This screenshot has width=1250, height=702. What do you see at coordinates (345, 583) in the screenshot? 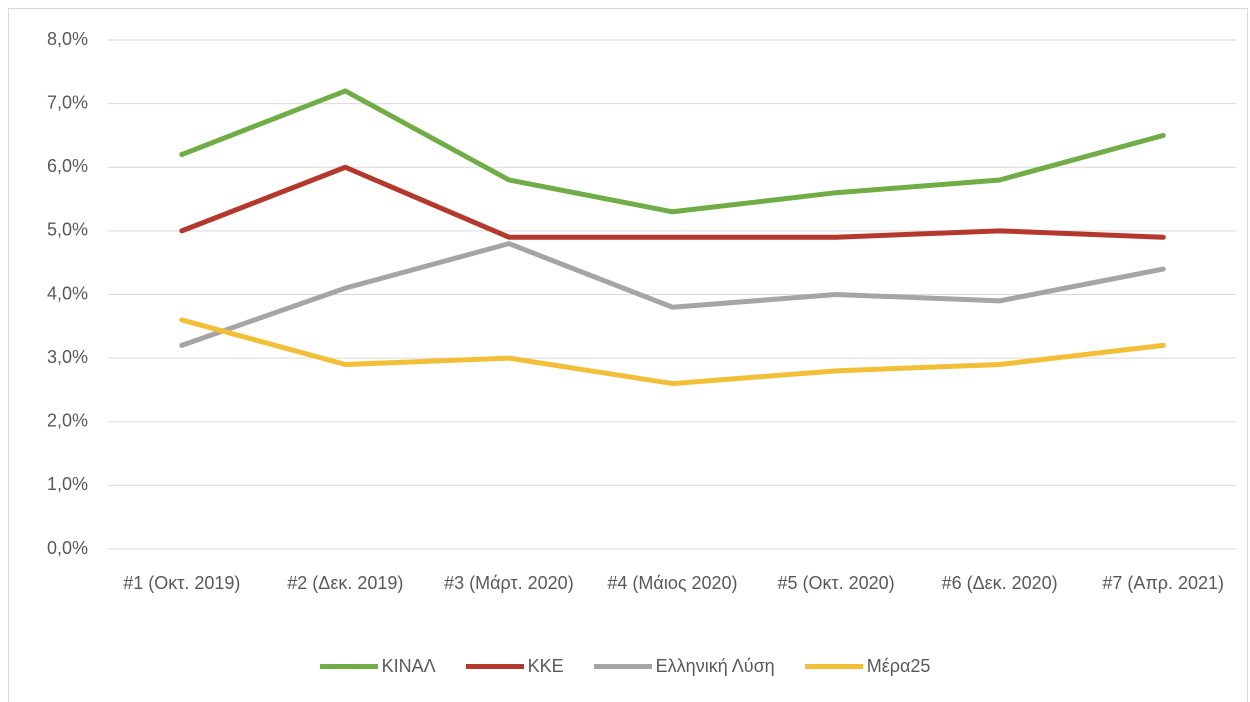
I see `x-tick-label: #2 (Δεκ. 2019)` at bounding box center [345, 583].